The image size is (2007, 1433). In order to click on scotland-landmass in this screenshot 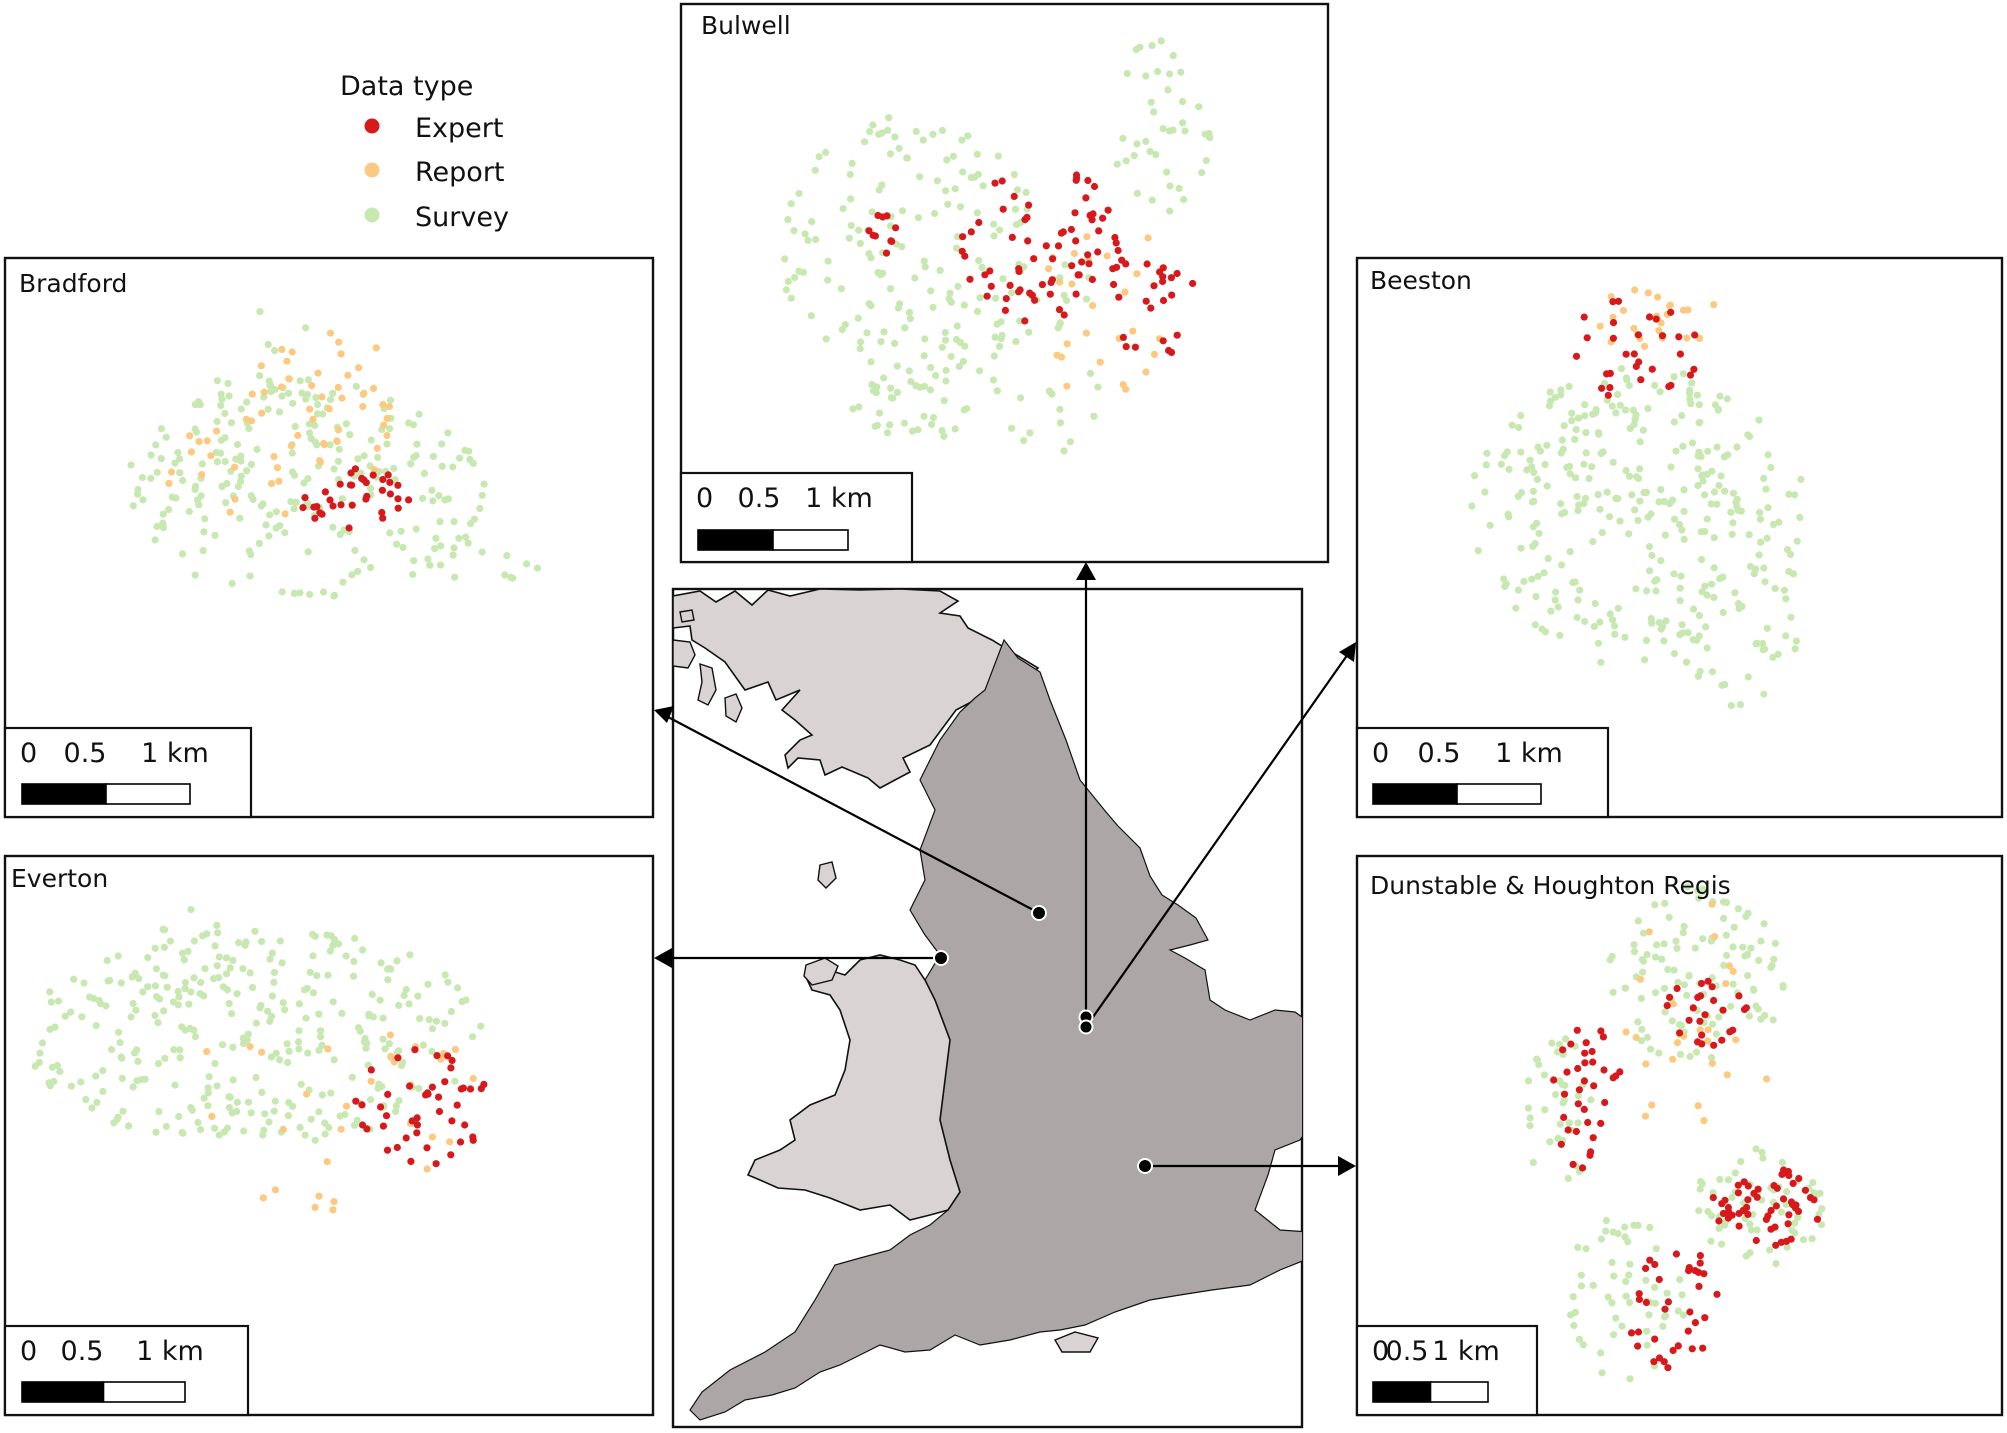, I will do `click(856, 689)`.